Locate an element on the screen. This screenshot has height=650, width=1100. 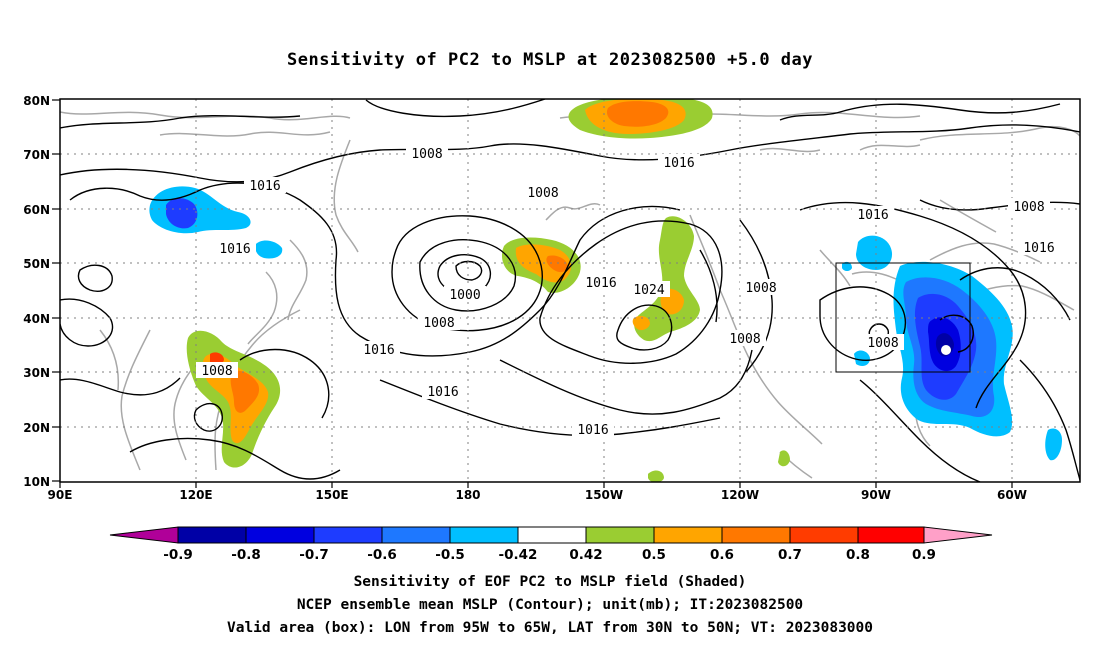
lat-label: 80N is located at coordinates (36, 101).